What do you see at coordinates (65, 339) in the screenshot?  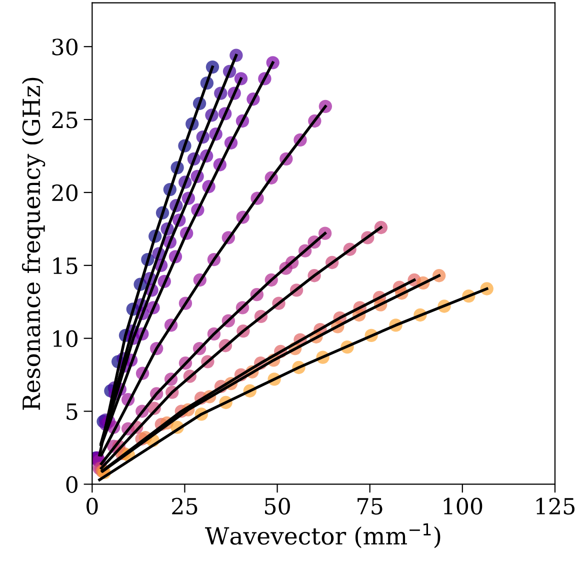 I see `y-tick-label: 10` at bounding box center [65, 339].